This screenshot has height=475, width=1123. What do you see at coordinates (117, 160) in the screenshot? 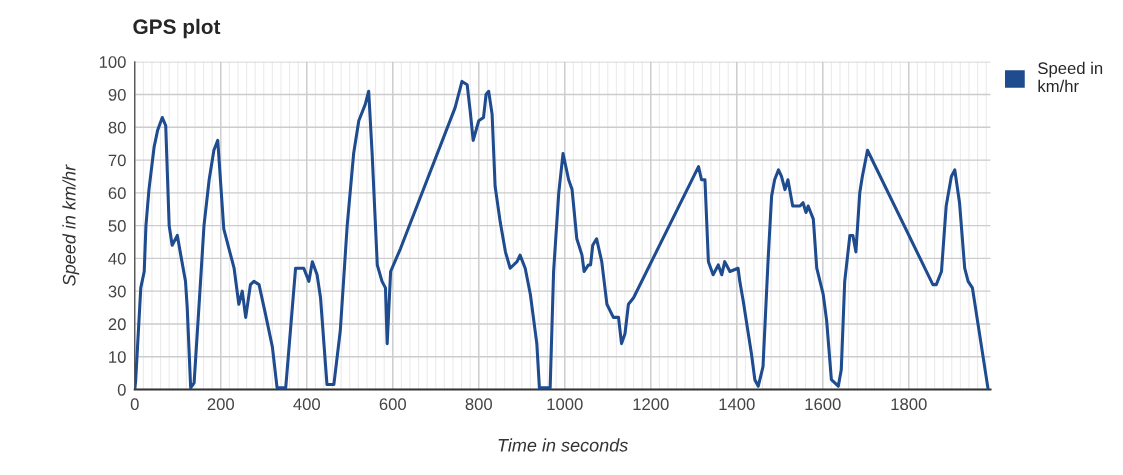
I see `y-tick-label: 70` at bounding box center [117, 160].